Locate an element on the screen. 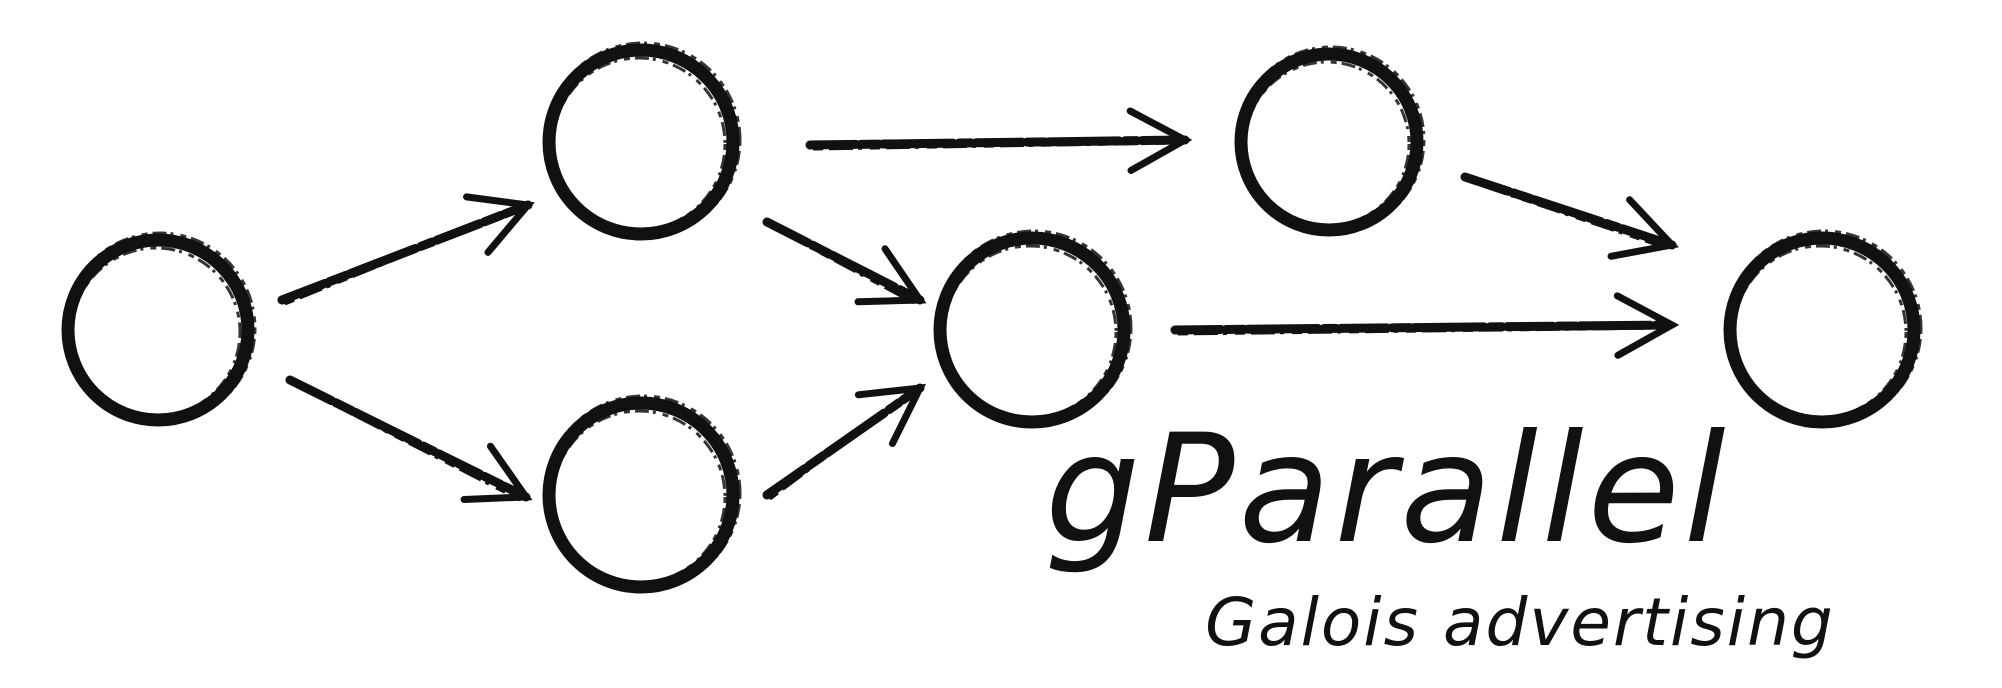 This screenshot has width=2002, height=688. edge-n1-n2 is located at coordinates (406, 249).